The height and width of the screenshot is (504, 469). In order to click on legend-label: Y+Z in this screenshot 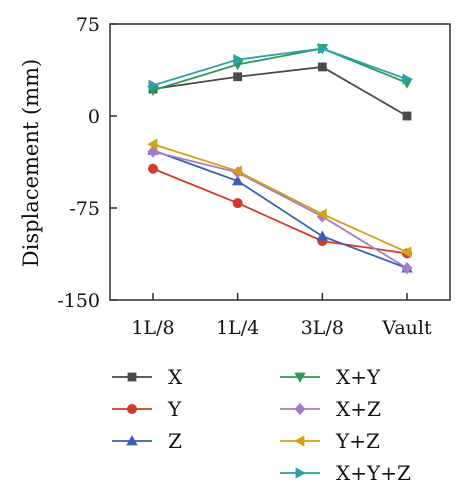, I will do `click(357, 441)`.